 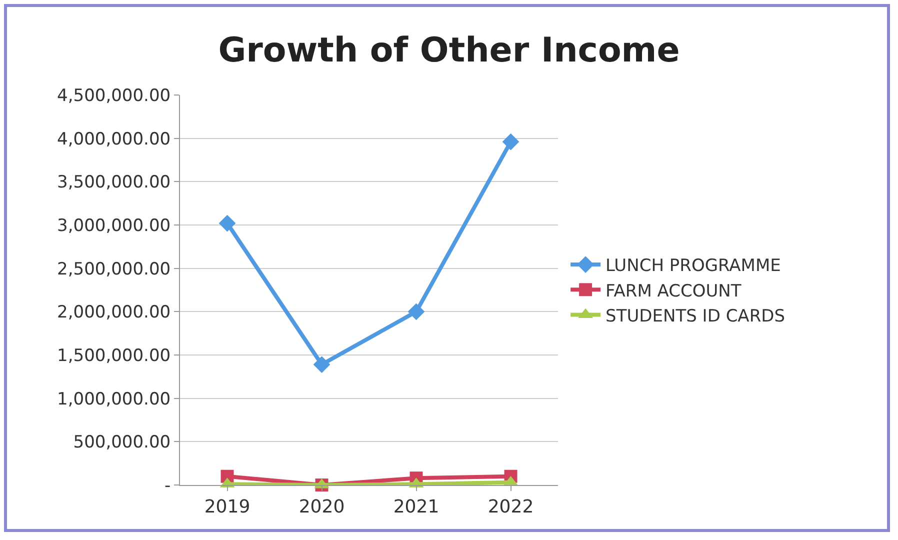 I want to click on y-tick-label: 2,000,000.00, so click(x=114, y=312).